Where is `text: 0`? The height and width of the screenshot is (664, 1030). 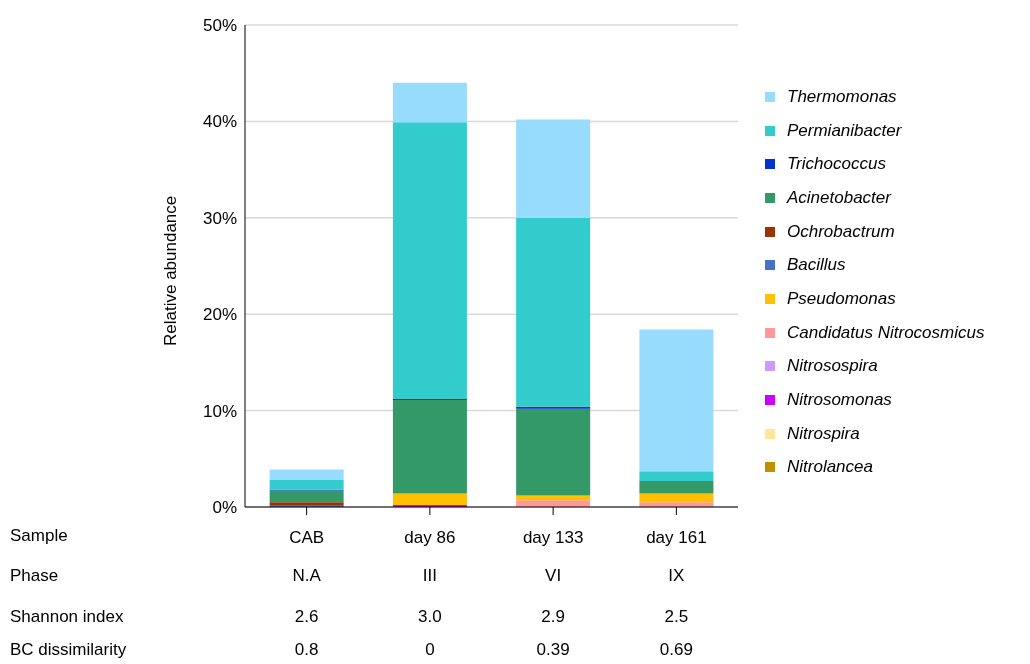
text: 0 is located at coordinates (430, 650).